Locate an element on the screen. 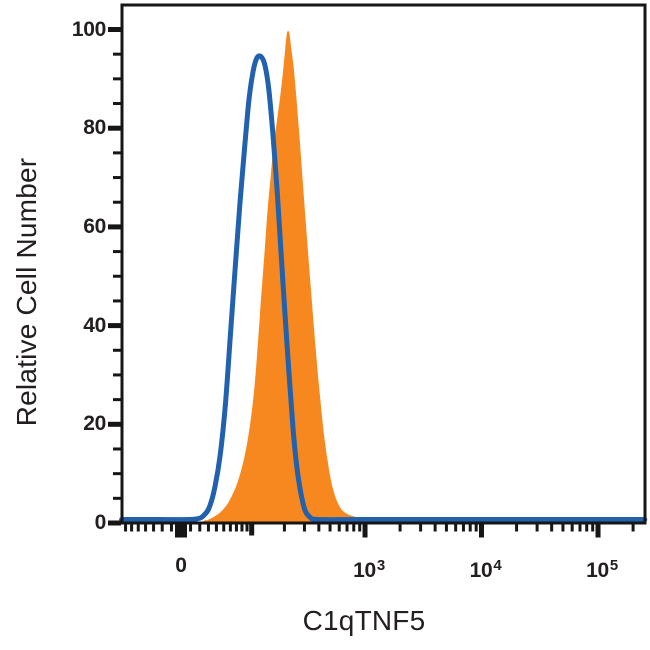 Image resolution: width=650 pixels, height=650 pixels. y-tick-label: 60 is located at coordinates (94, 226).